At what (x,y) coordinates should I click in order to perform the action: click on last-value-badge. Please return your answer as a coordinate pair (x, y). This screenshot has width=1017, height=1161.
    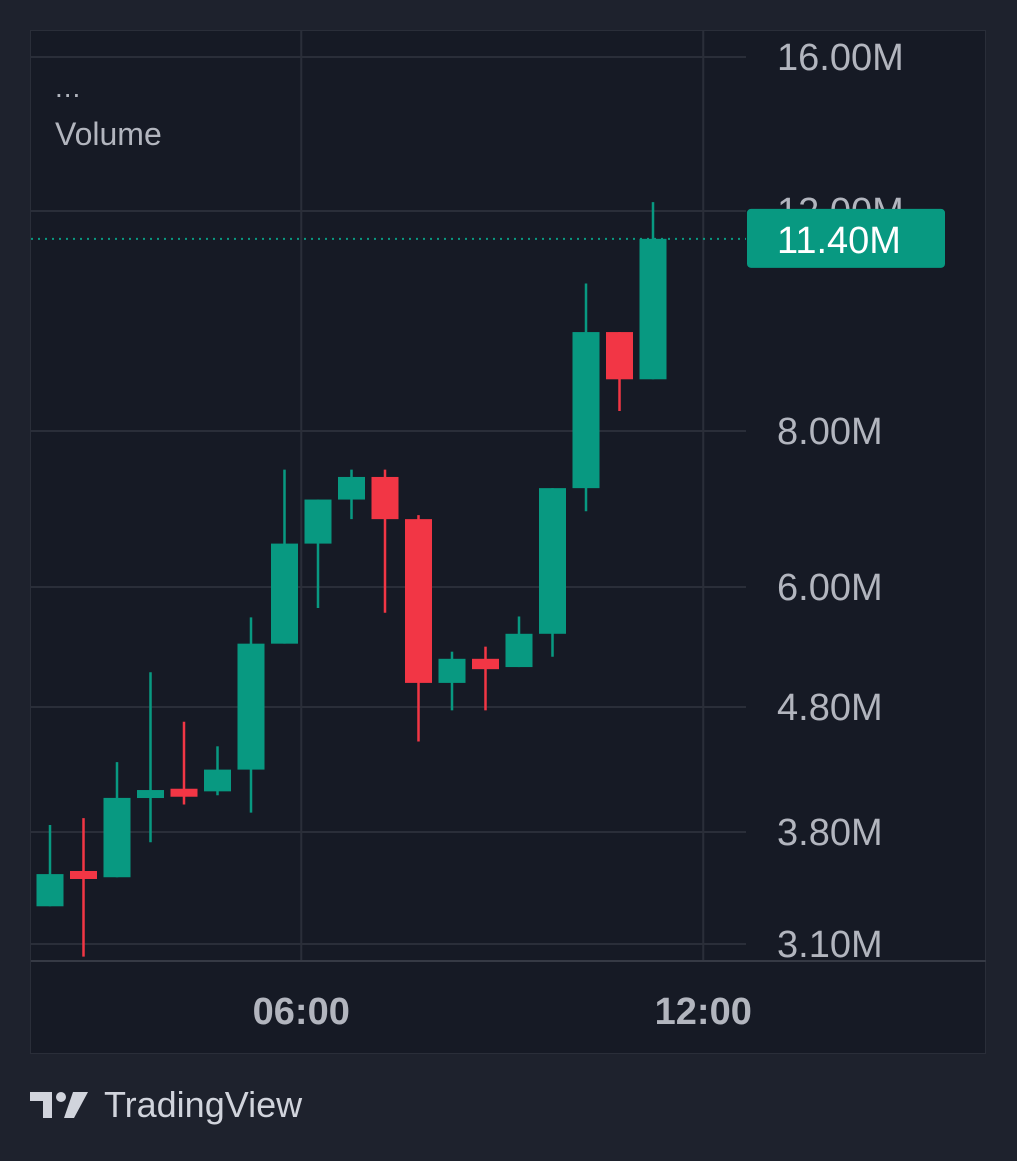
    Looking at the image, I should click on (846, 238).